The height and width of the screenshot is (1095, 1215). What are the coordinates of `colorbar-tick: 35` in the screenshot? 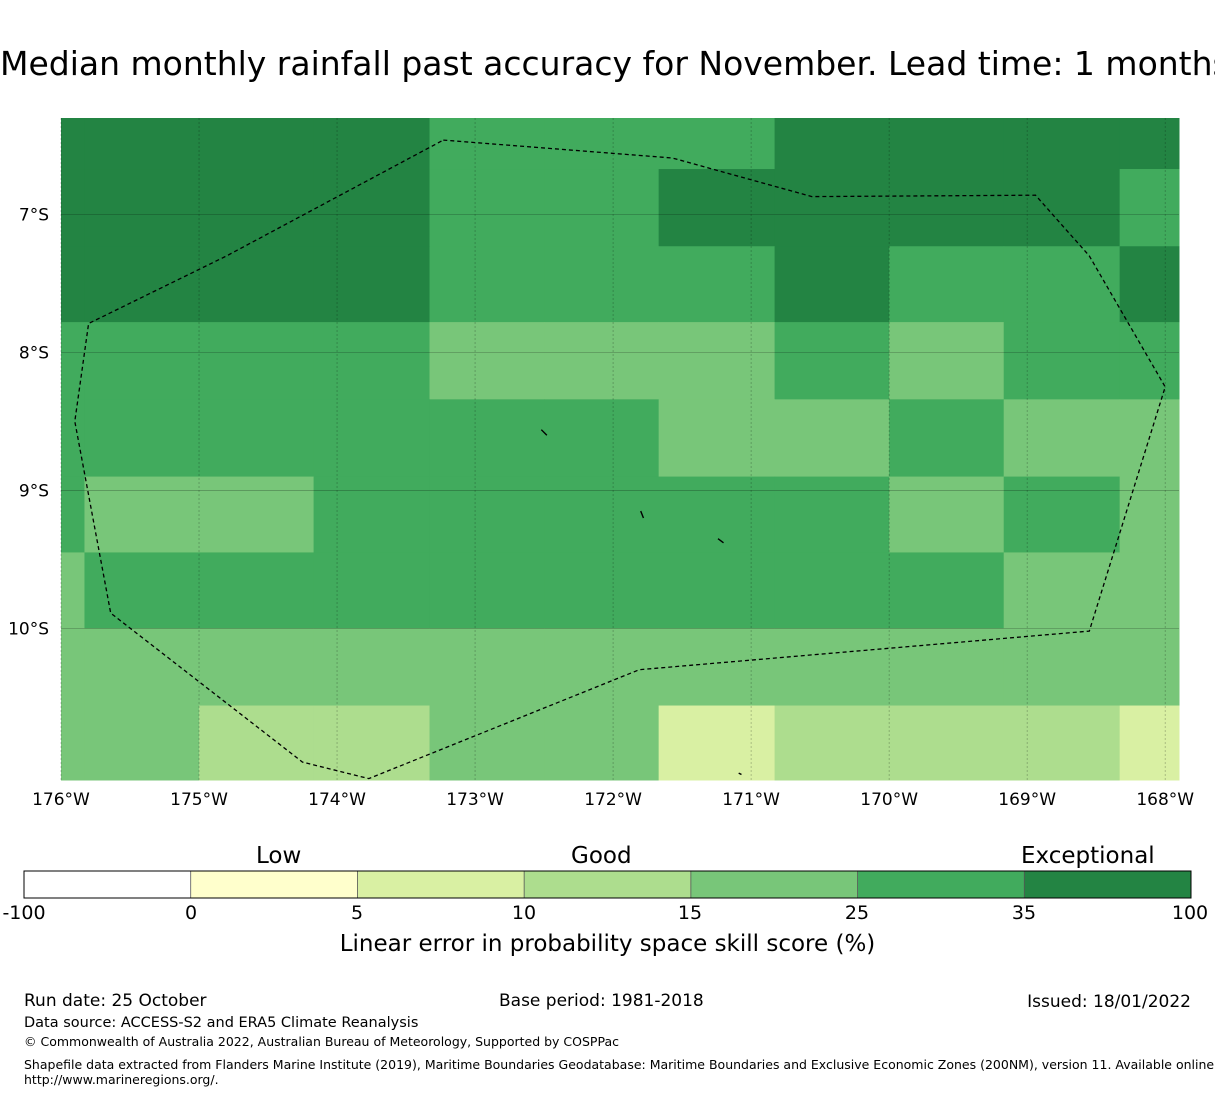 It's located at (1024, 913).